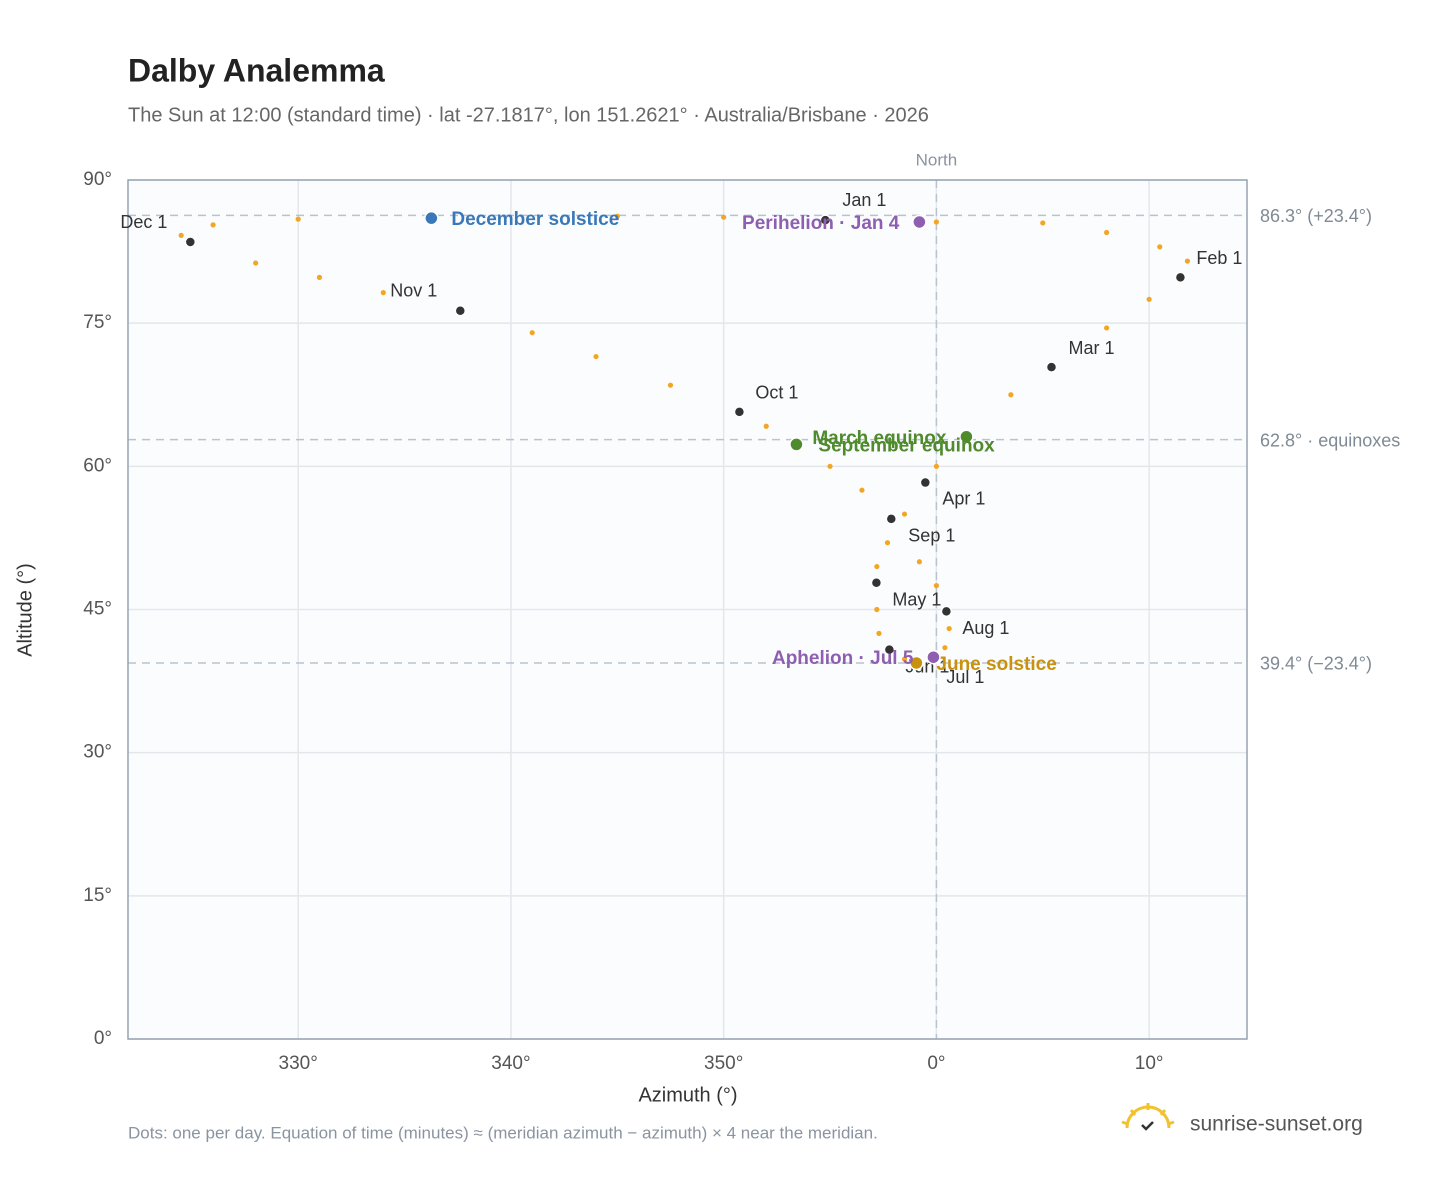 The image size is (1448, 1188). What do you see at coordinates (535, 219) in the screenshot?
I see `event-label: December solstice` at bounding box center [535, 219].